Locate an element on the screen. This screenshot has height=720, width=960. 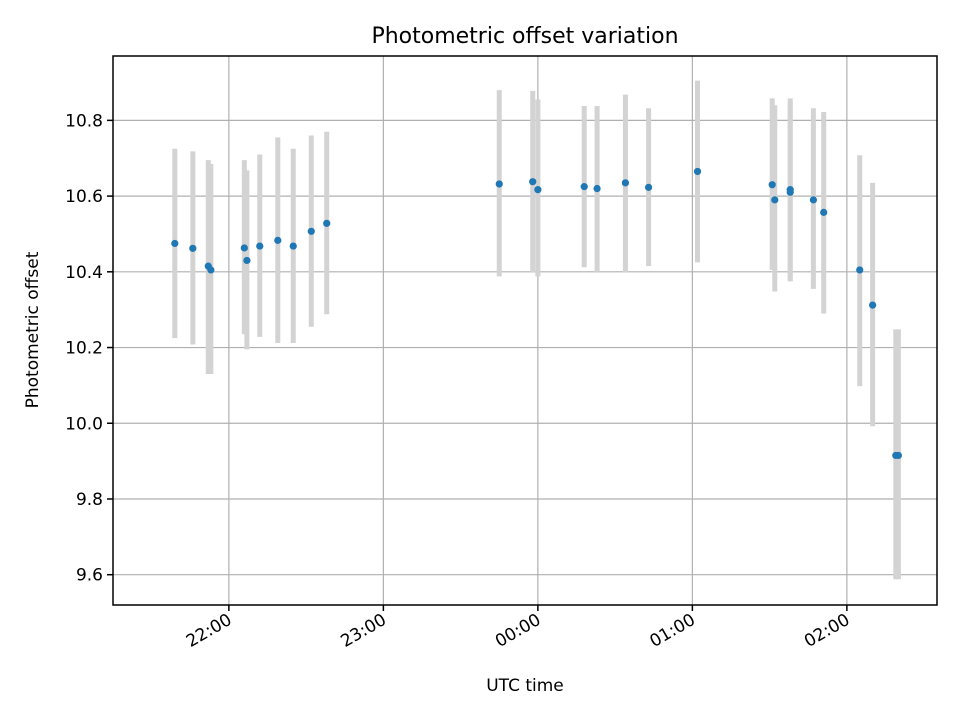
x-axis-label: UTC time is located at coordinates (525, 686).